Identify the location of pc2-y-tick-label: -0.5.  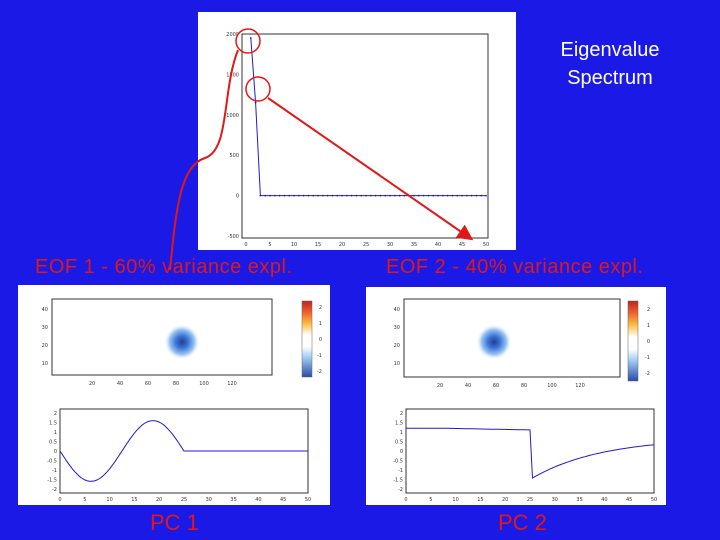
(398, 462).